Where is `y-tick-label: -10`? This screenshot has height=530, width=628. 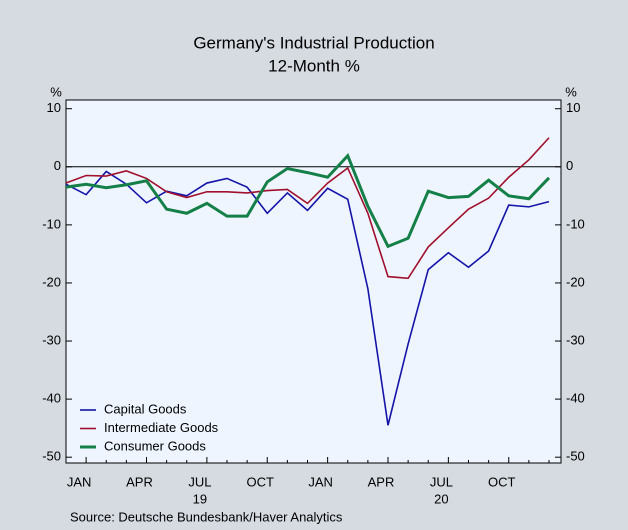 y-tick-label: -10 is located at coordinates (51, 223).